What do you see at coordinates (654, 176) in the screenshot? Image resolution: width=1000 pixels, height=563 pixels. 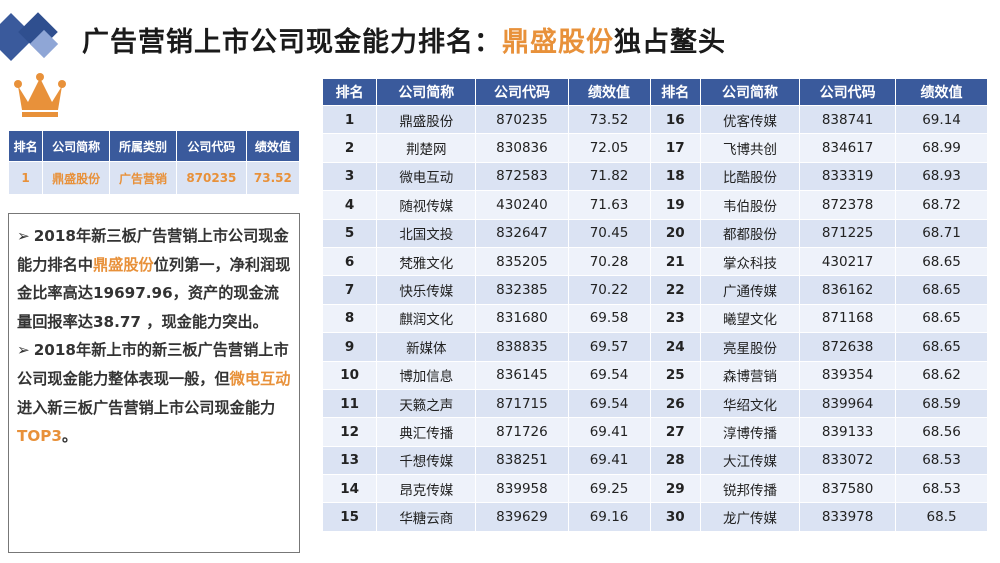 I see `table-row: 3 微电互动 872583 71.82 18 比酷股份 833319 68.93` at bounding box center [654, 176].